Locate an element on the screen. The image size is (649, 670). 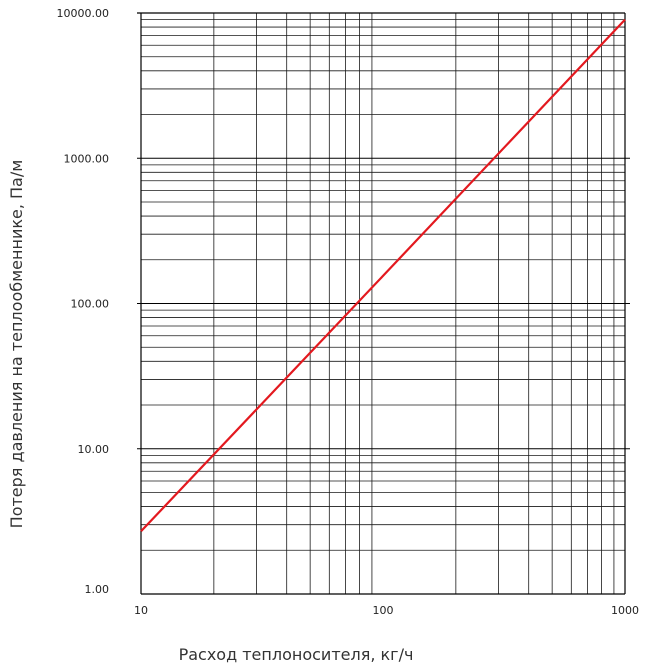
x-axis-title: Расход теплоносителя, кг/ч is located at coordinates (296, 654).